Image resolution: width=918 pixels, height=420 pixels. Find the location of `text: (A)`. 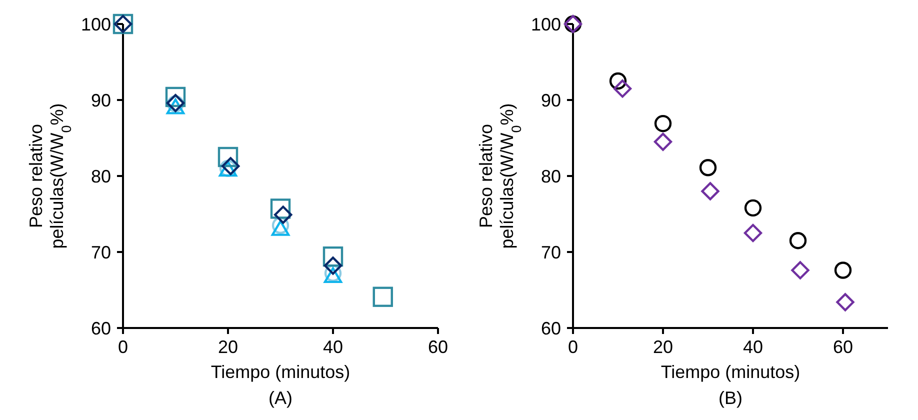

text: (A) is located at coordinates (281, 398).